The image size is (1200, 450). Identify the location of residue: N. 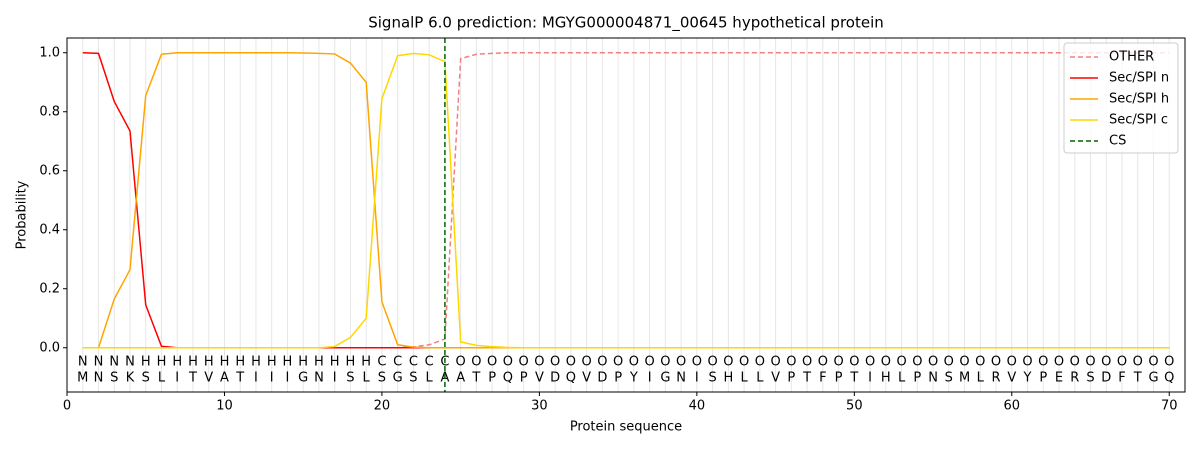
(933, 377).